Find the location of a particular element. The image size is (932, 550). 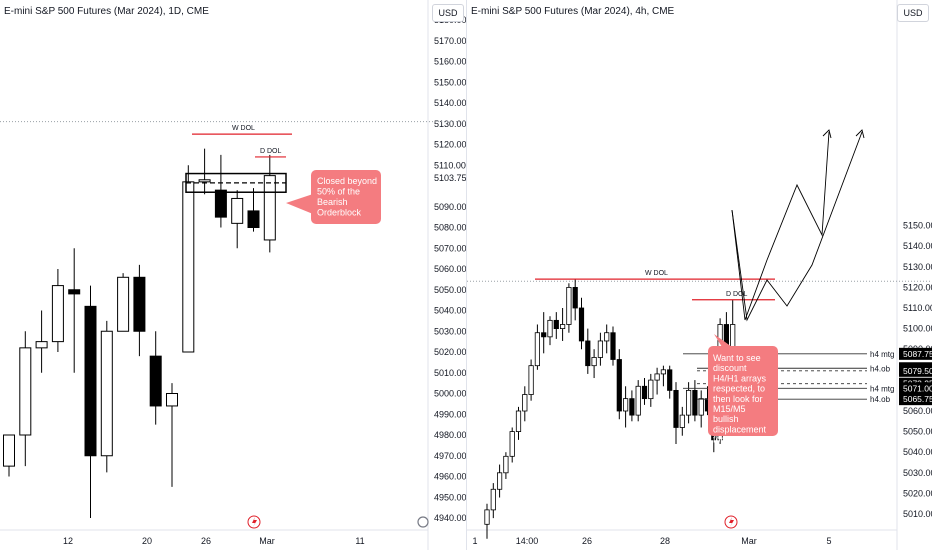

callout-text: M15/M5 is located at coordinates (729, 409).